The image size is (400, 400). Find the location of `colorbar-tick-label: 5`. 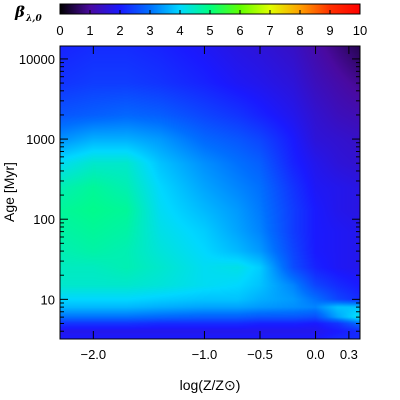

colorbar-tick-label: 5 is located at coordinates (209, 30).